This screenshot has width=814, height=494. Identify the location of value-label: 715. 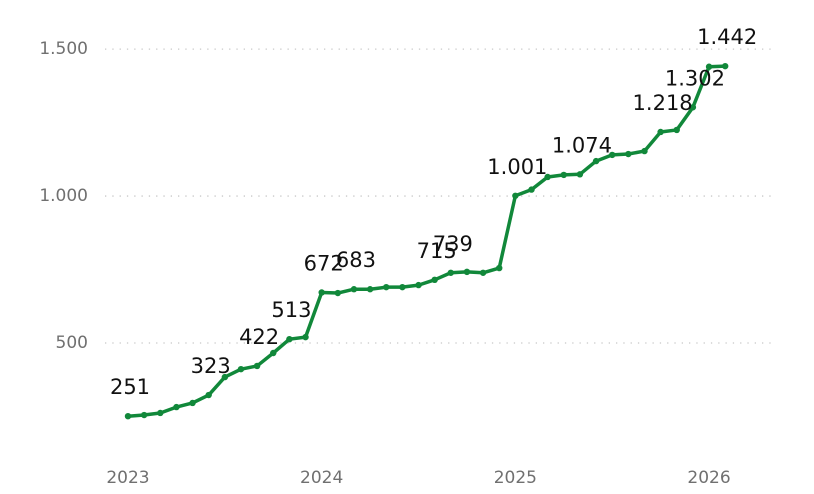
(437, 251).